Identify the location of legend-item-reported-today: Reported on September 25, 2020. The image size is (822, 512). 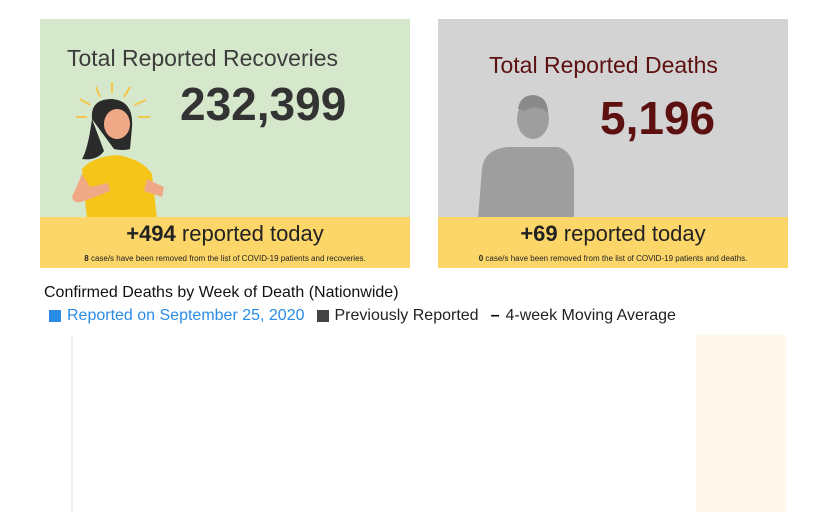
(177, 316).